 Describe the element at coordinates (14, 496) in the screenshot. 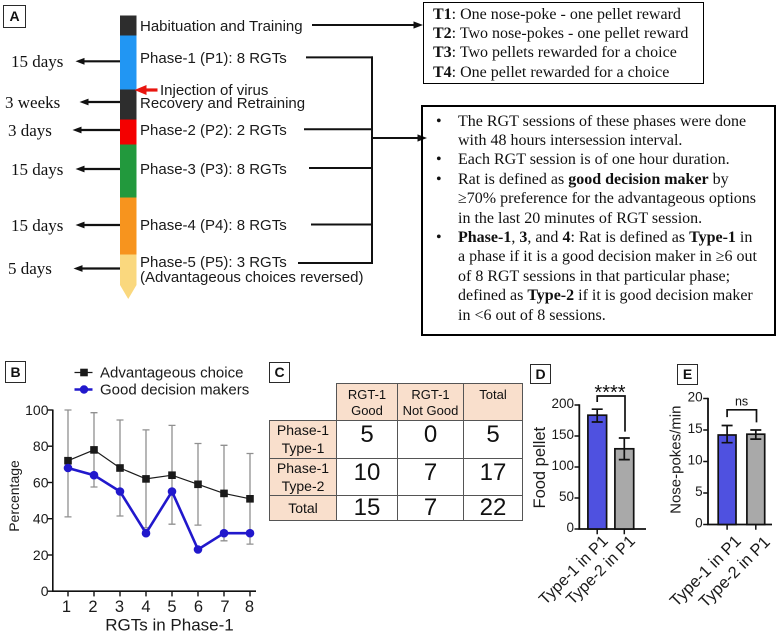

I see `svg-text: Percentage` at that location.